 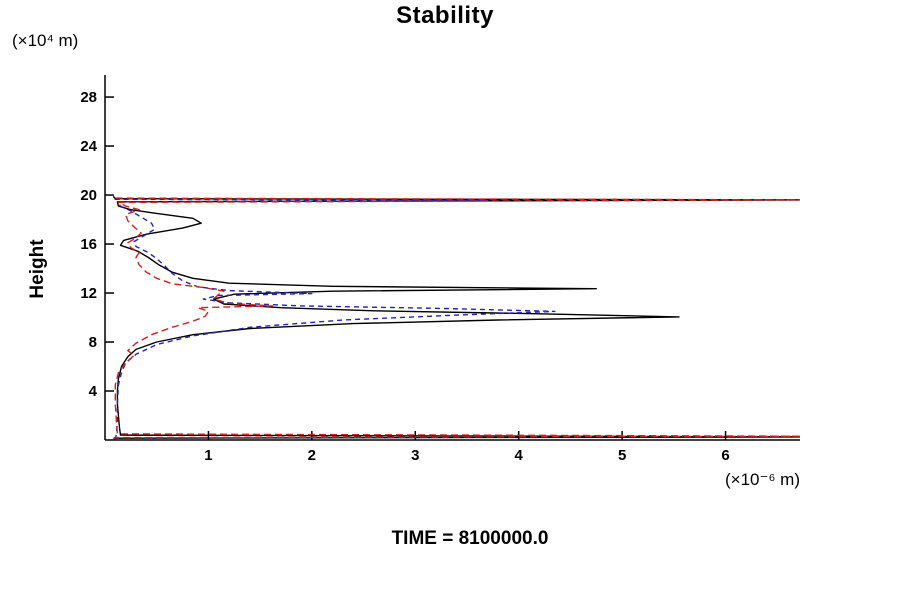 What do you see at coordinates (45, 40) in the screenshot?
I see `y-axis-unit-label: (×10⁴ m)` at bounding box center [45, 40].